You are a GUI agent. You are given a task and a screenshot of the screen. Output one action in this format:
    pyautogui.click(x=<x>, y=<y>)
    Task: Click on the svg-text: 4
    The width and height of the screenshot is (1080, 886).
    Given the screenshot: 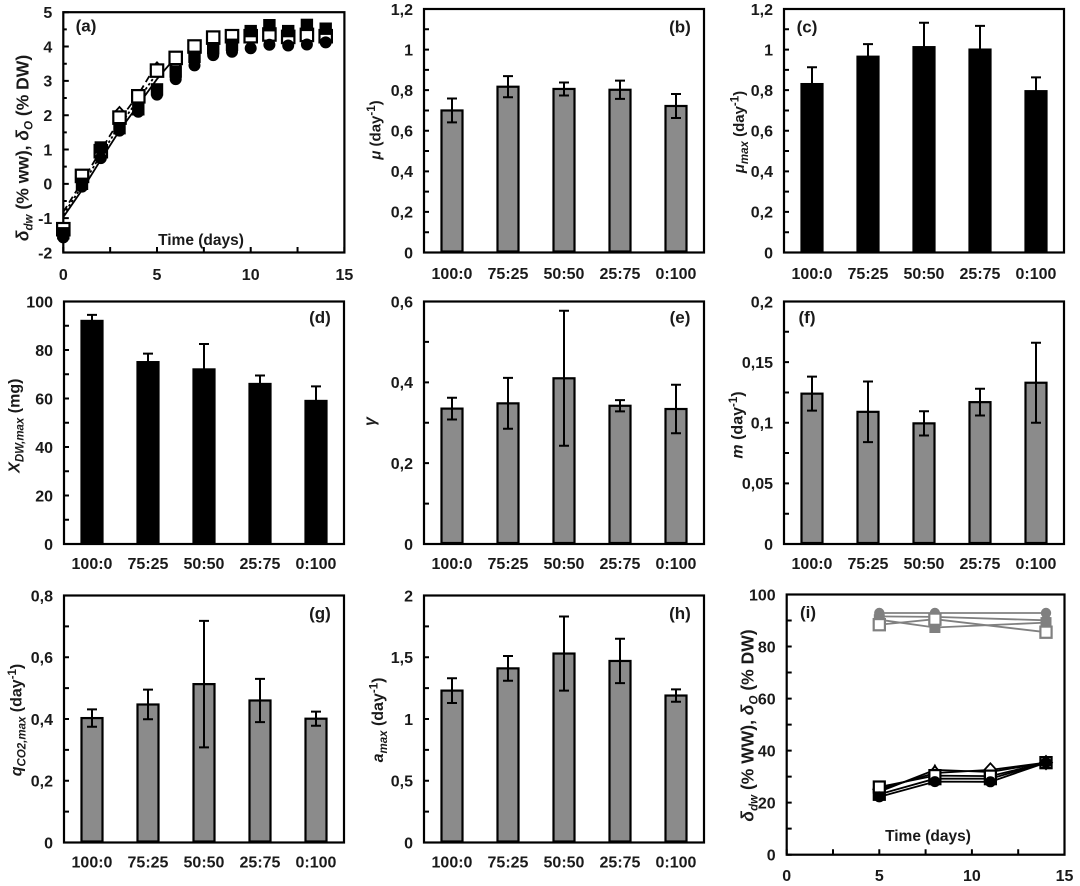 What is the action you would take?
    pyautogui.click(x=47, y=47)
    